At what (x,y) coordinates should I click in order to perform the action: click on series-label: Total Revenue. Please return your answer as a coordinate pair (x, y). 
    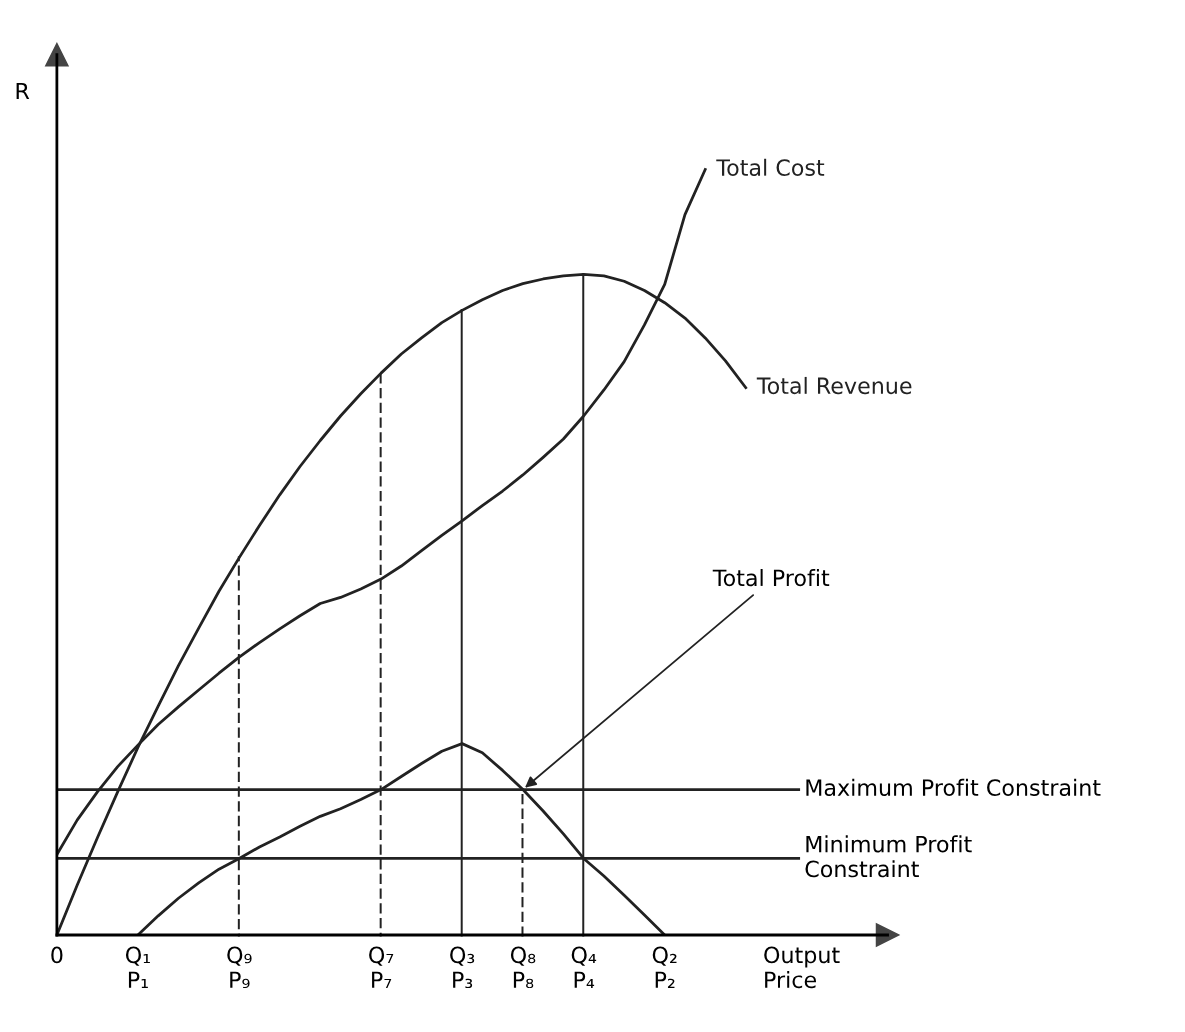
    Looking at the image, I should click on (834, 385).